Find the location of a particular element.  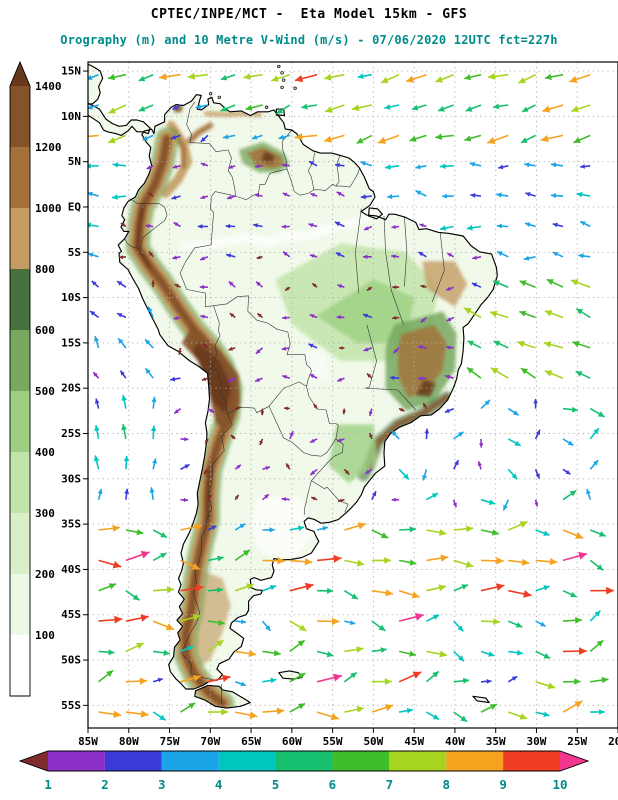

lat-tick-label: 30S is located at coordinates (71, 478).